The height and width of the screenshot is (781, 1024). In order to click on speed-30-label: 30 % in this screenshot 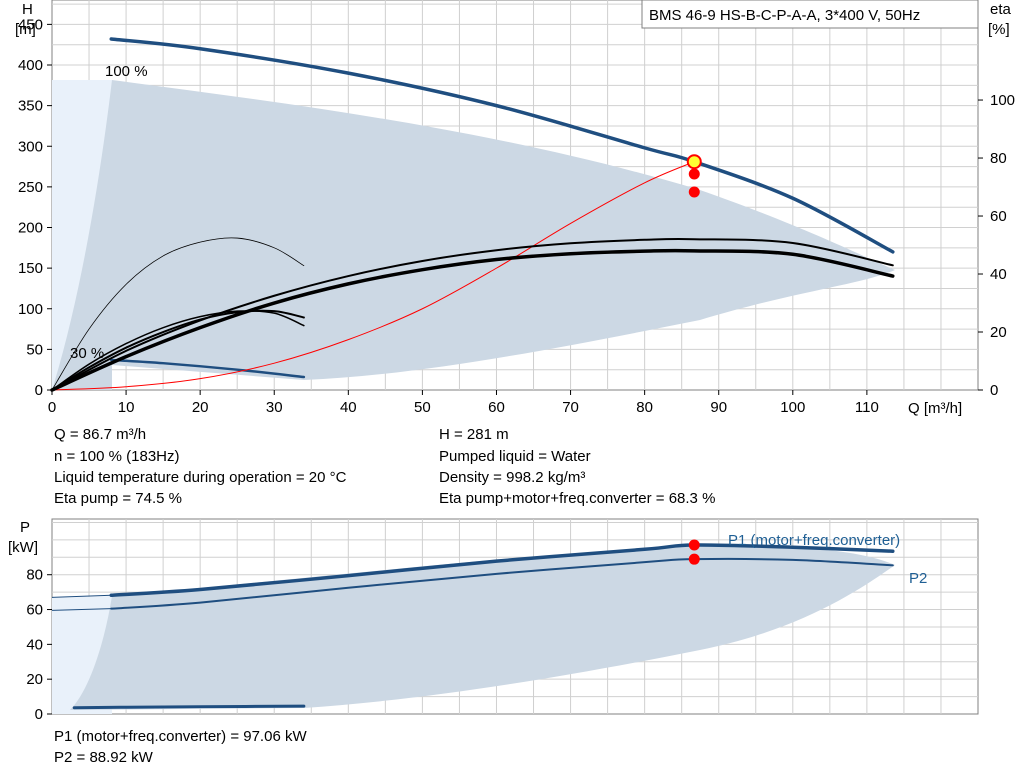, I will do `click(87, 353)`.